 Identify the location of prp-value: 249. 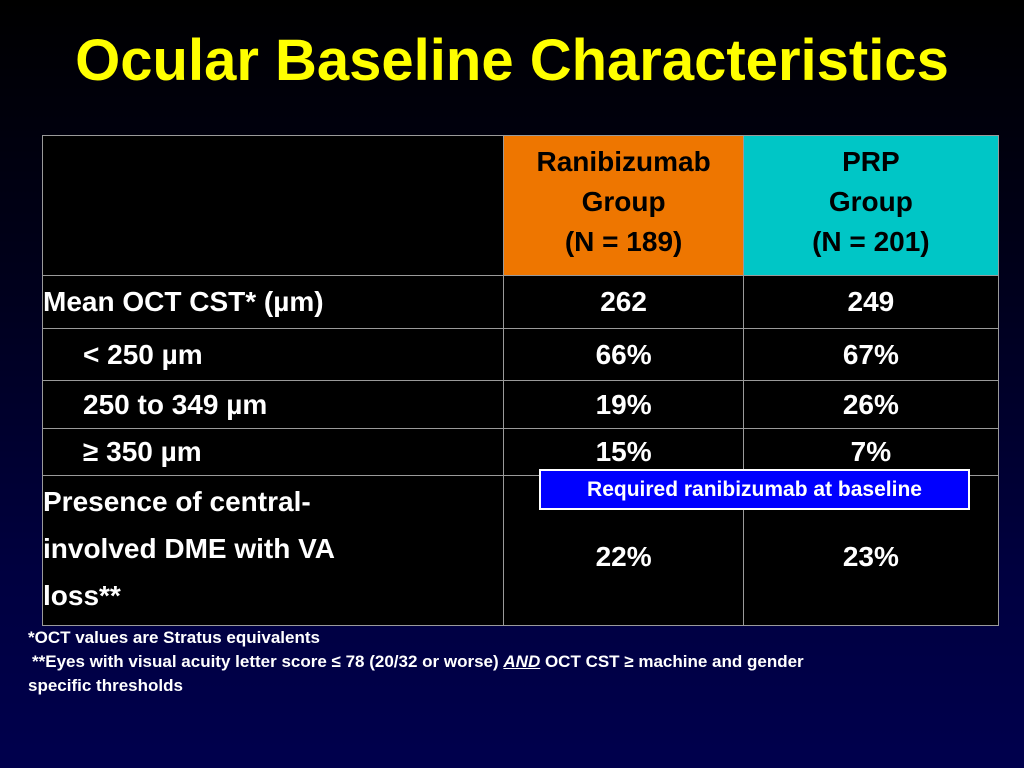
(871, 302).